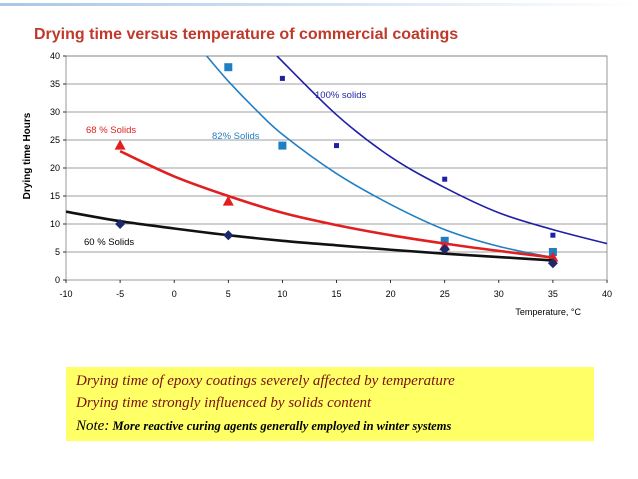  Describe the element at coordinates (55, 140) in the screenshot. I see `y-tick-label: 25` at that location.